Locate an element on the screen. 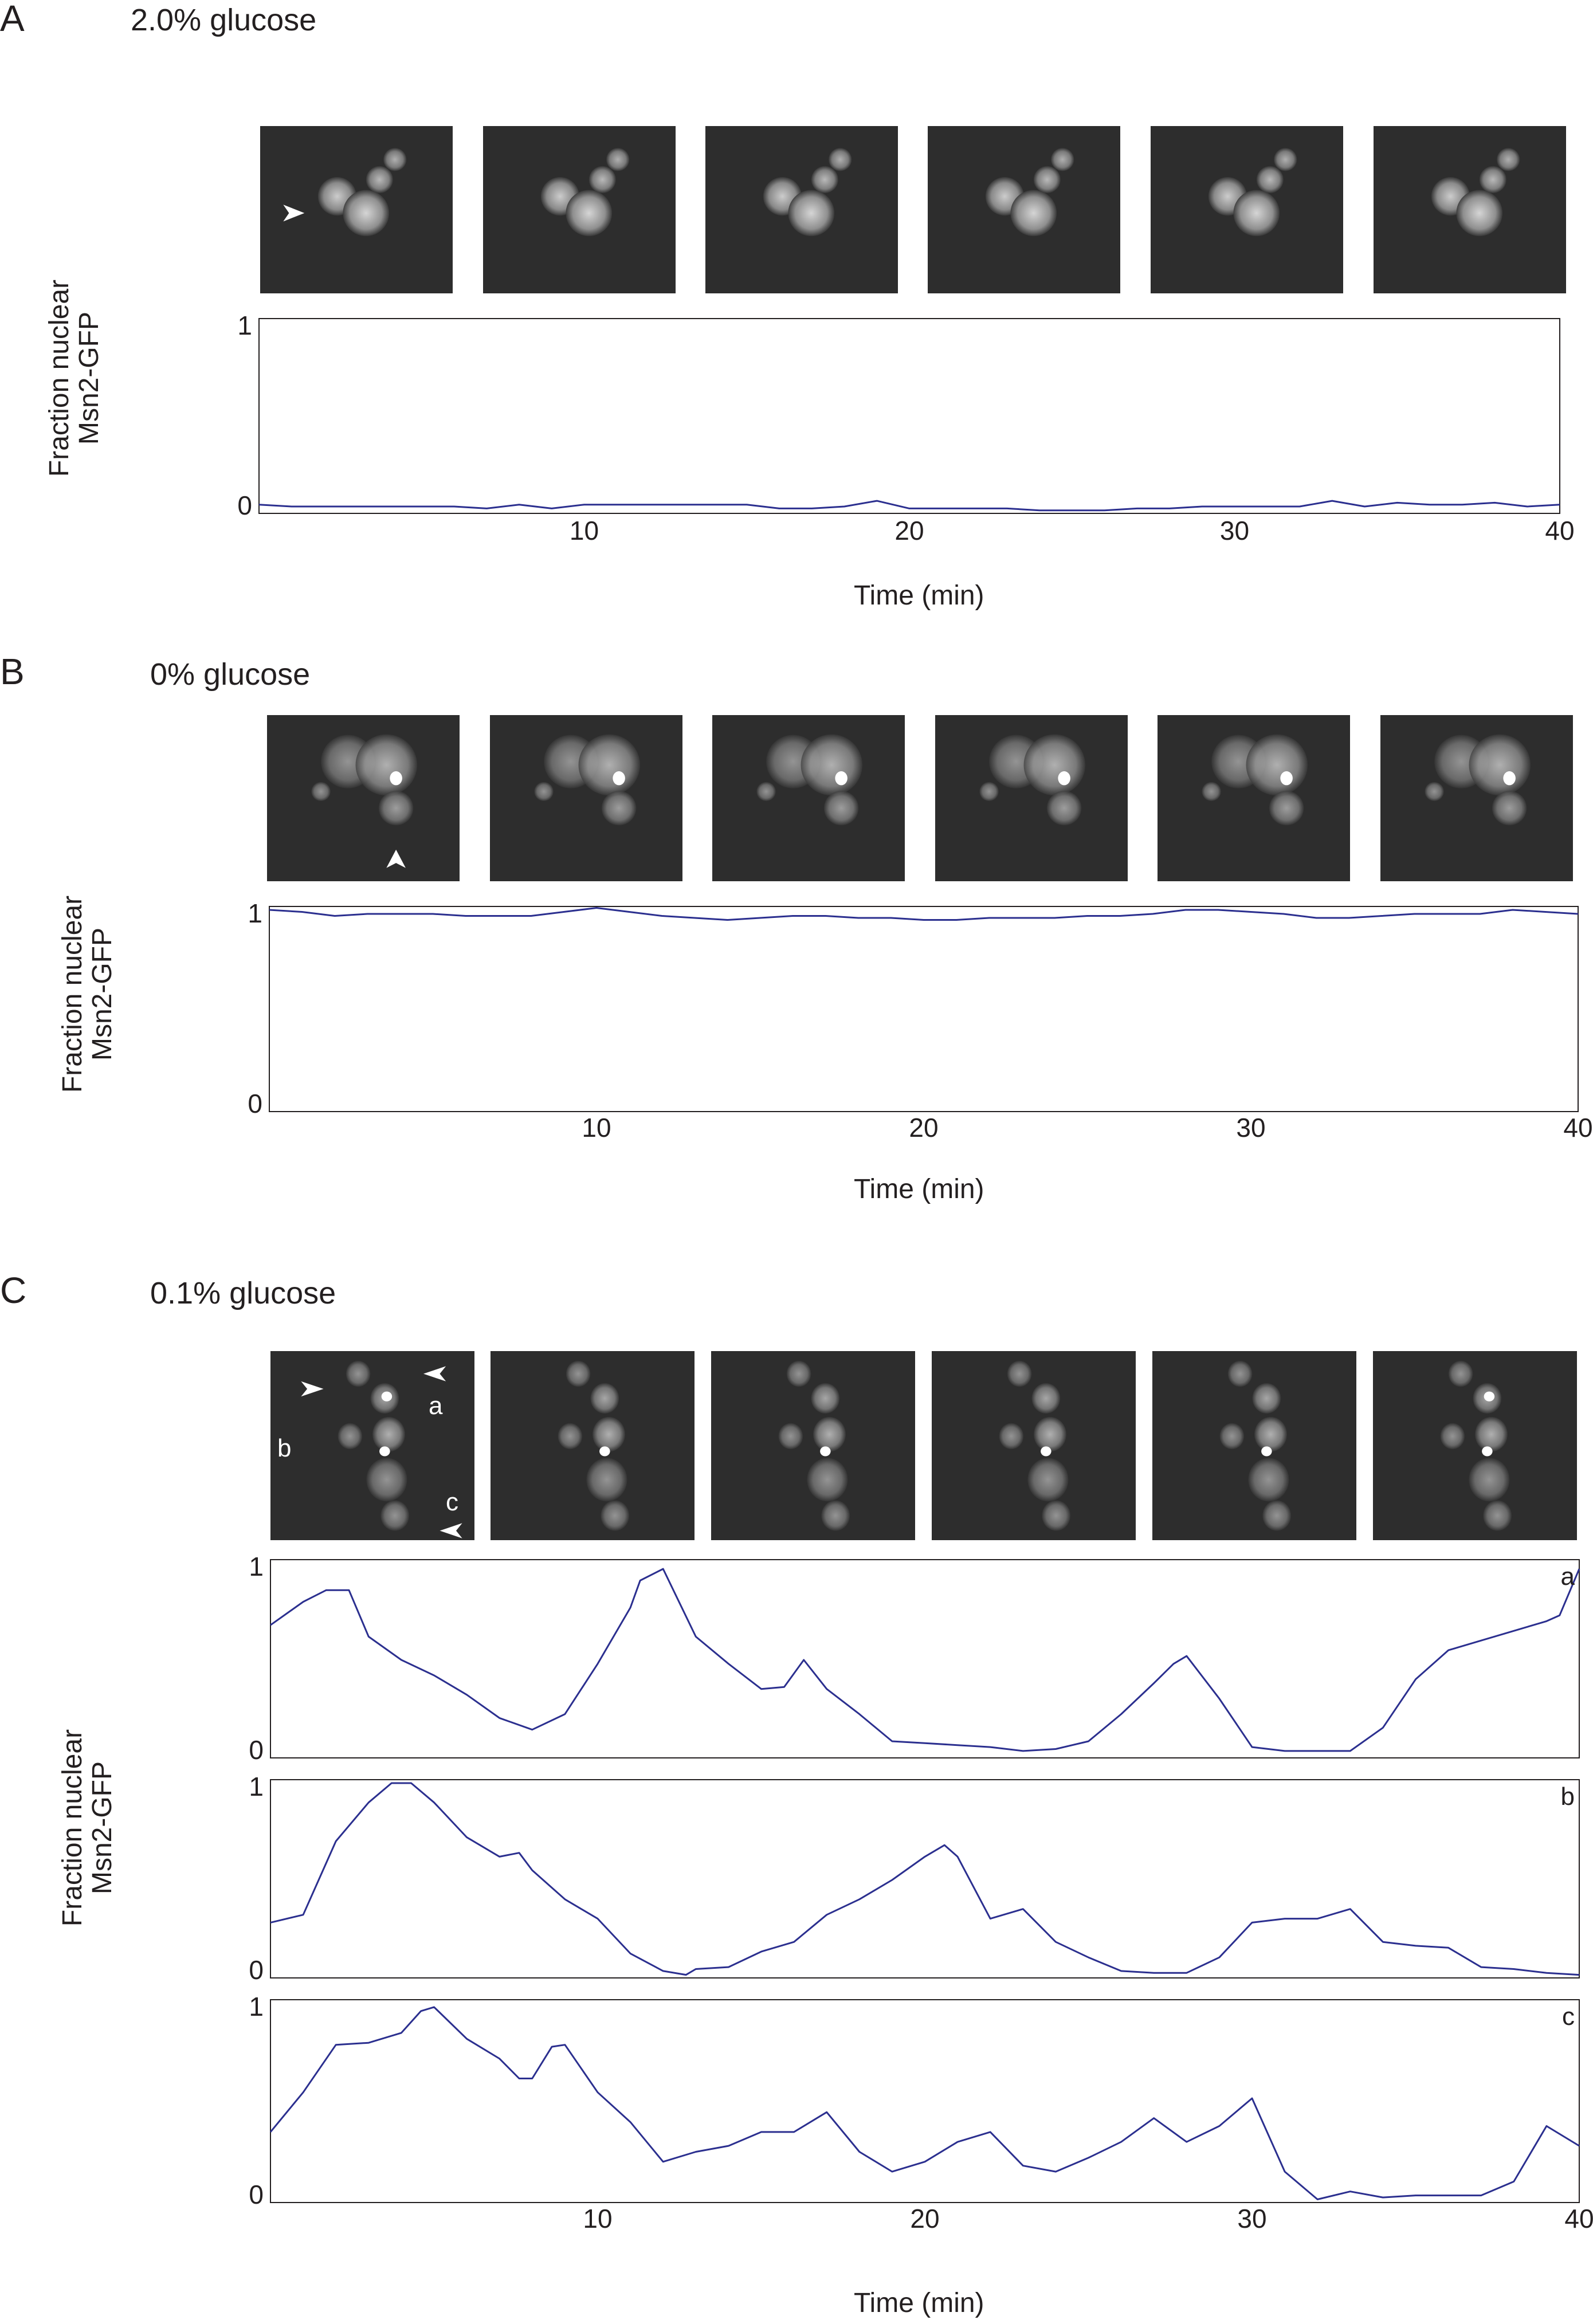  x-axis-label-c: Time (min) is located at coordinates (919, 2303).